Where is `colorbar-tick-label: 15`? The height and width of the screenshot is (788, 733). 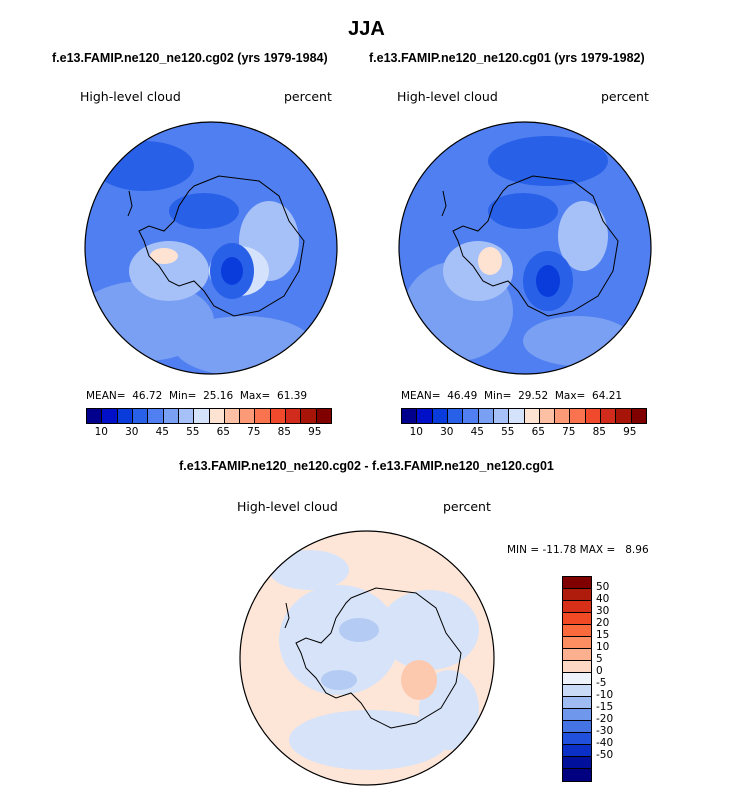
colorbar-tick-label: 15 is located at coordinates (603, 635).